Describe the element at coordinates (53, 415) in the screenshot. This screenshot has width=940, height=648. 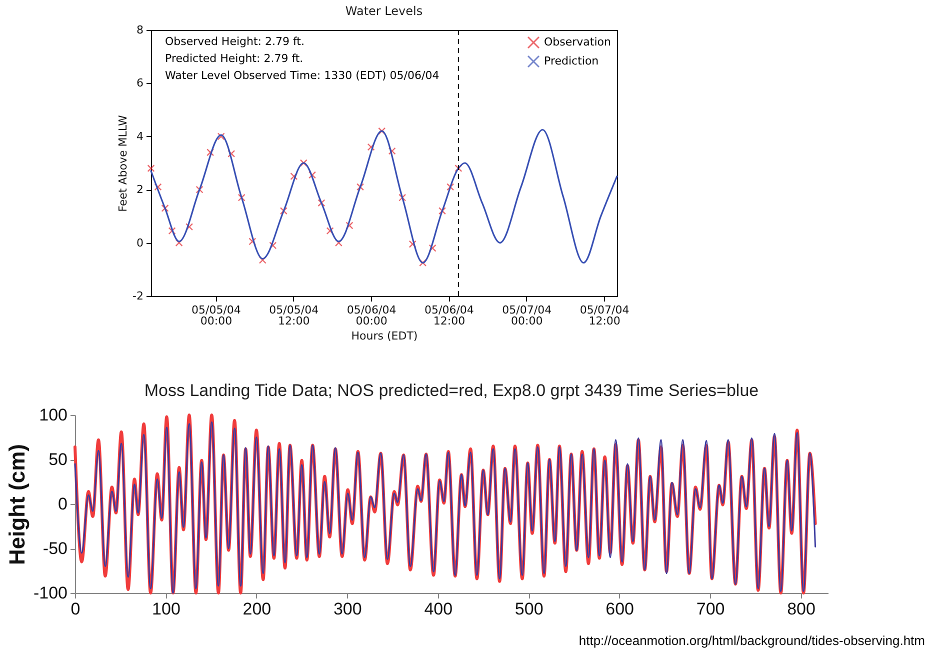
I see `y-tick-label: 100` at that location.